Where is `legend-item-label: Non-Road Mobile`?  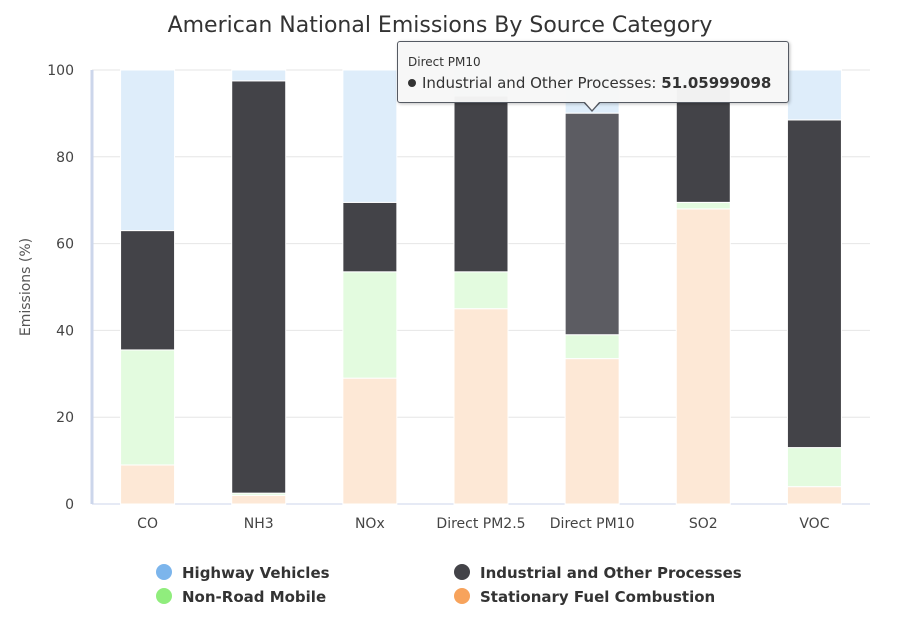
legend-item-label: Non-Road Mobile is located at coordinates (254, 597).